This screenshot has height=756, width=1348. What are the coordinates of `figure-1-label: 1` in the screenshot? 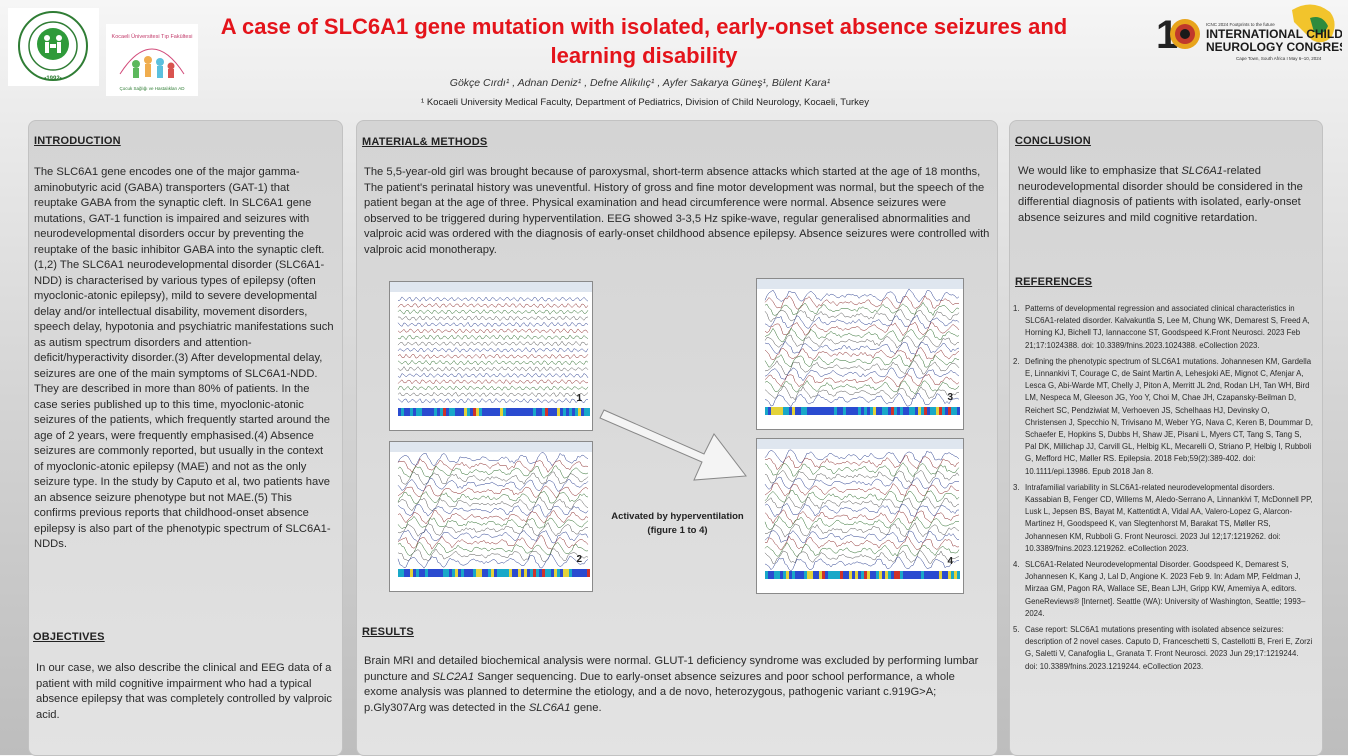 It's located at (579, 398).